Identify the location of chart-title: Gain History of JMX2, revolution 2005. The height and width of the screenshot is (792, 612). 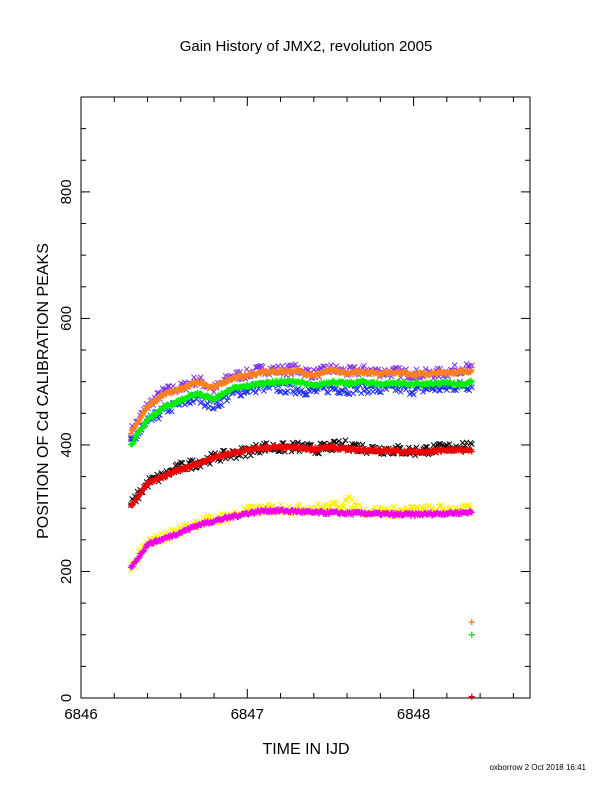
(306, 46).